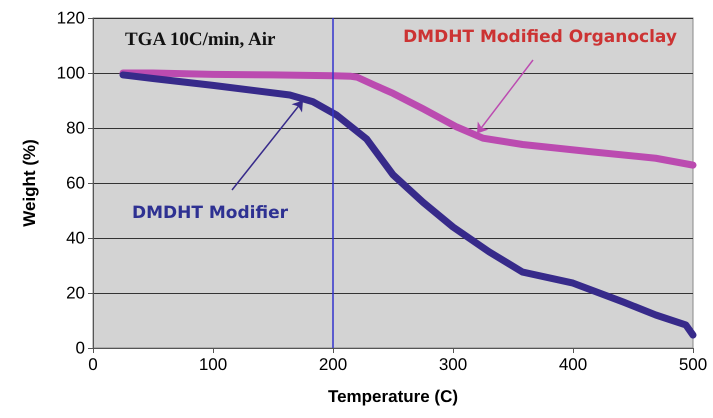 The image size is (713, 418). What do you see at coordinates (75, 293) in the screenshot?
I see `y-tick-label: 20` at bounding box center [75, 293].